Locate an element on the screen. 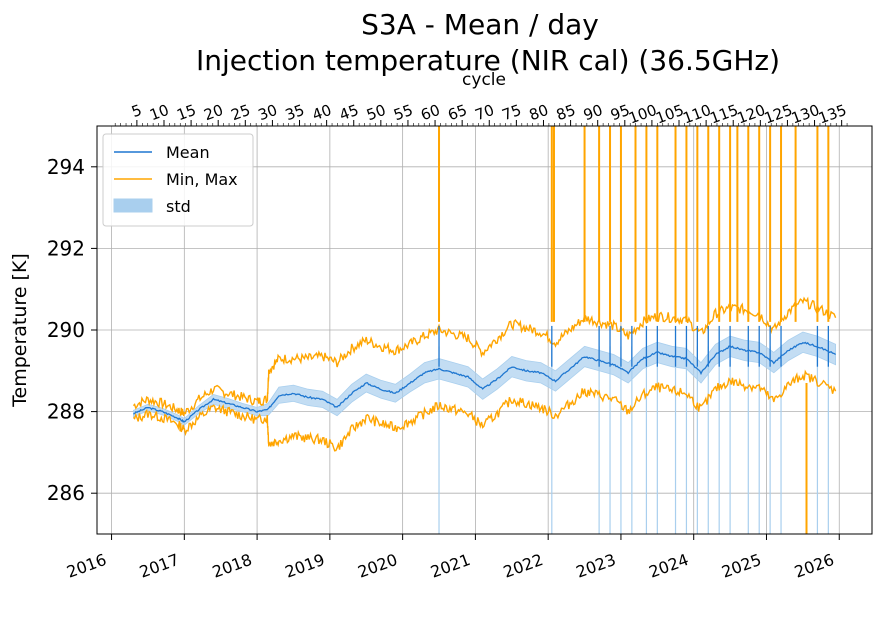  cycle-tick-label: 5 is located at coordinates (136, 111).